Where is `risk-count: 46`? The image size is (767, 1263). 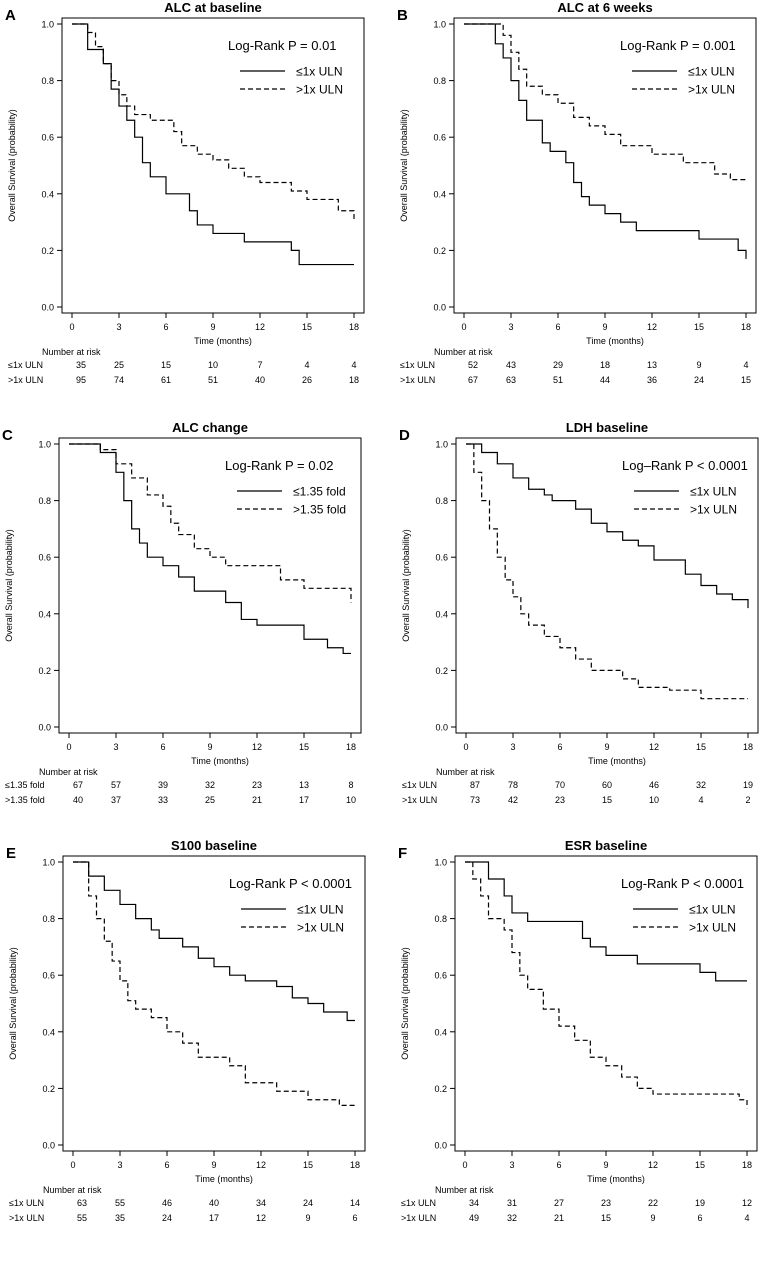
risk-count: 46 is located at coordinates (654, 785).